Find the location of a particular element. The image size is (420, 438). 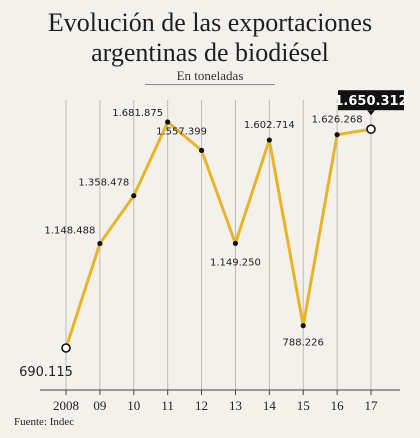

data-label-15: 788.226 is located at coordinates (303, 343).